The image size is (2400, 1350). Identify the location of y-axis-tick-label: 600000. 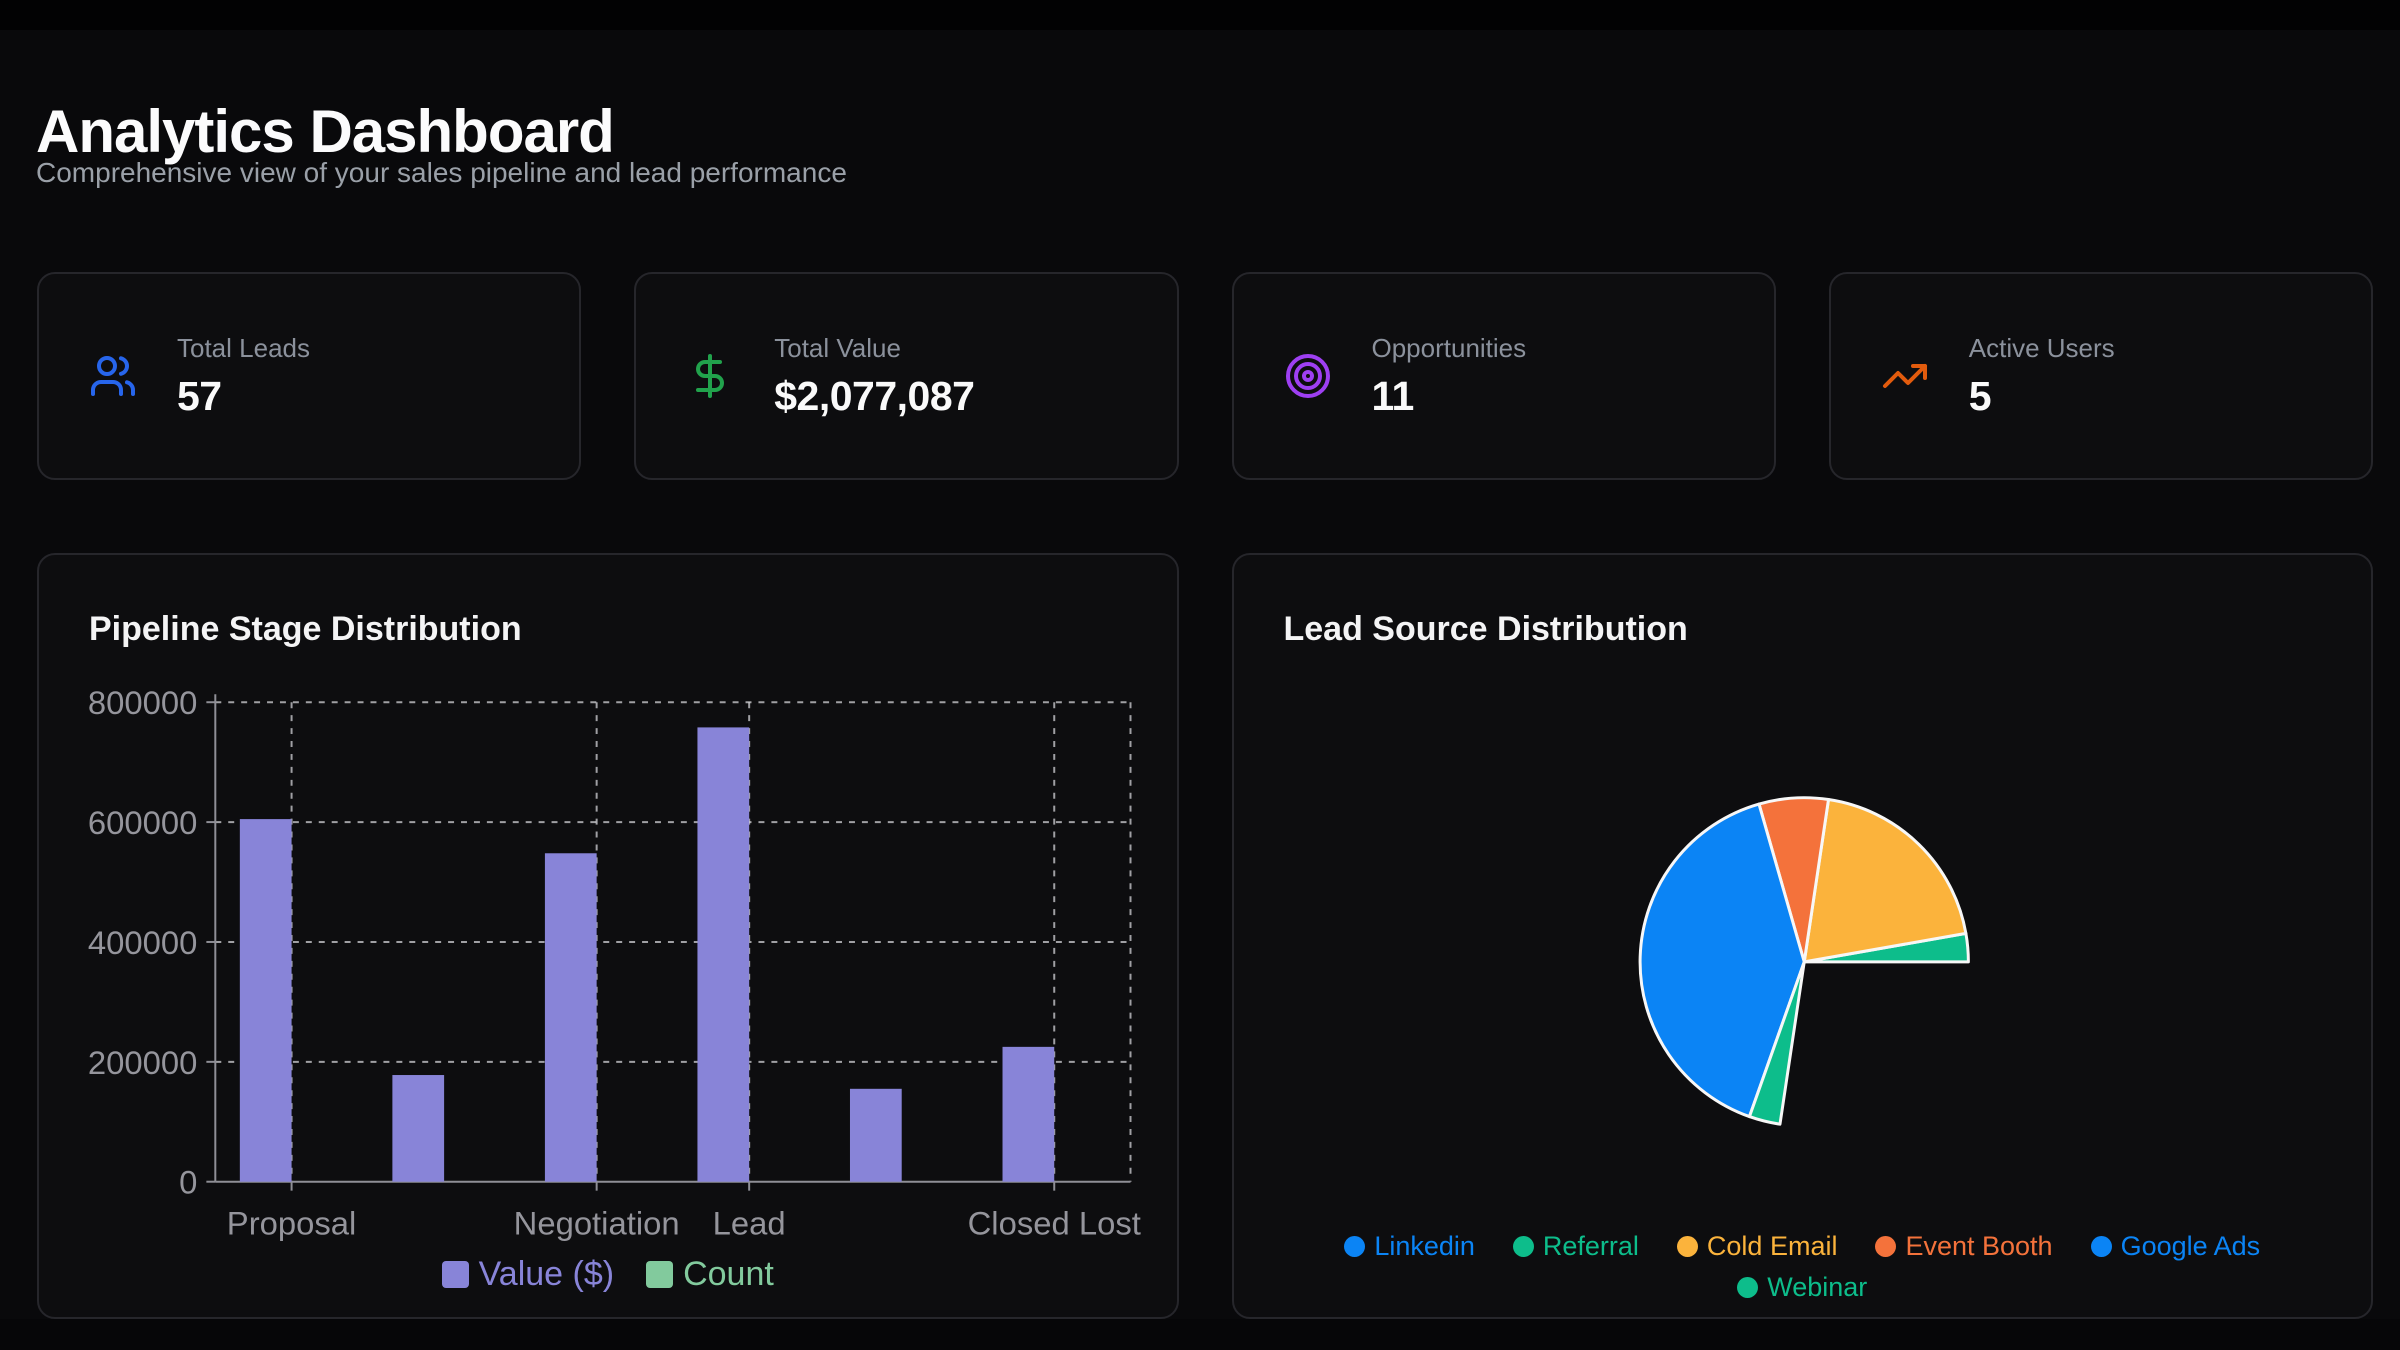
(142, 822).